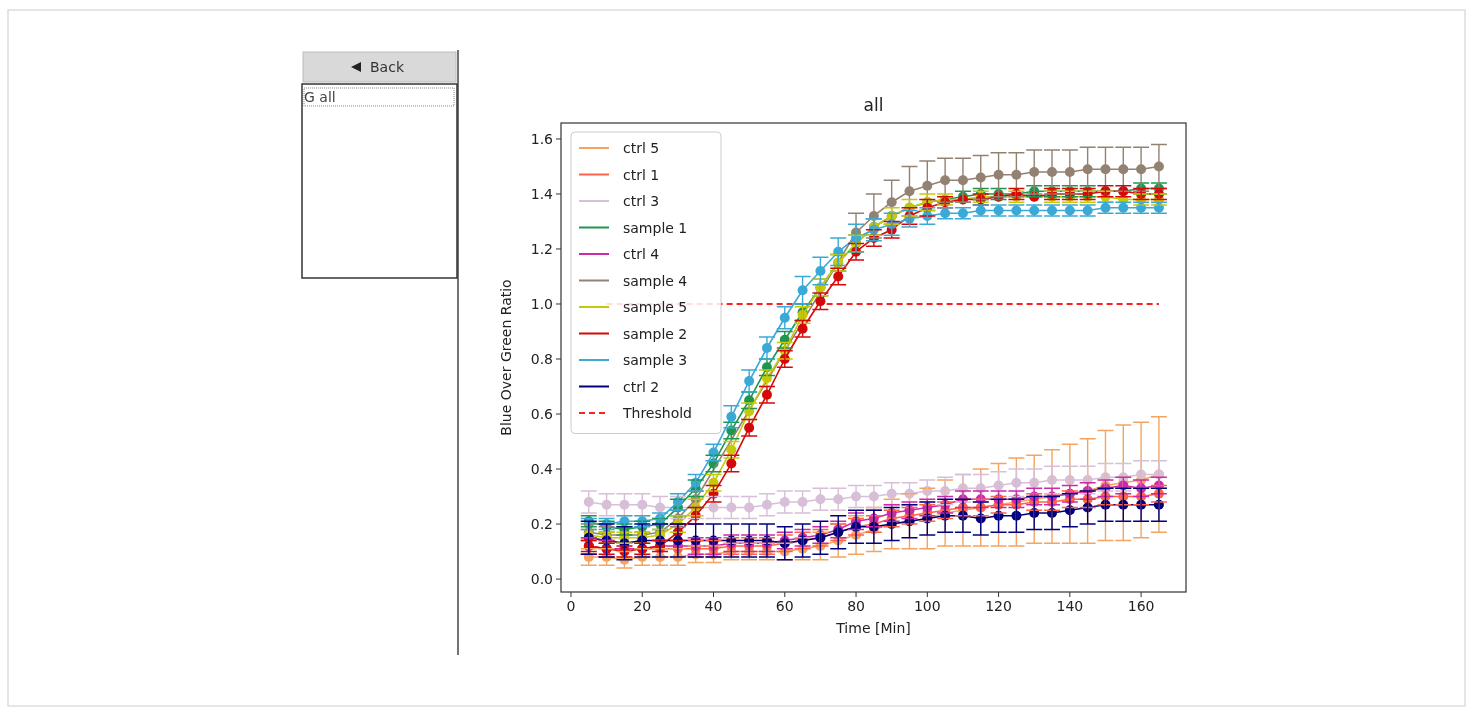 Image resolution: width=1473 pixels, height=708 pixels. Describe the element at coordinates (784, 606) in the screenshot. I see `x-tick-label: 60` at that location.